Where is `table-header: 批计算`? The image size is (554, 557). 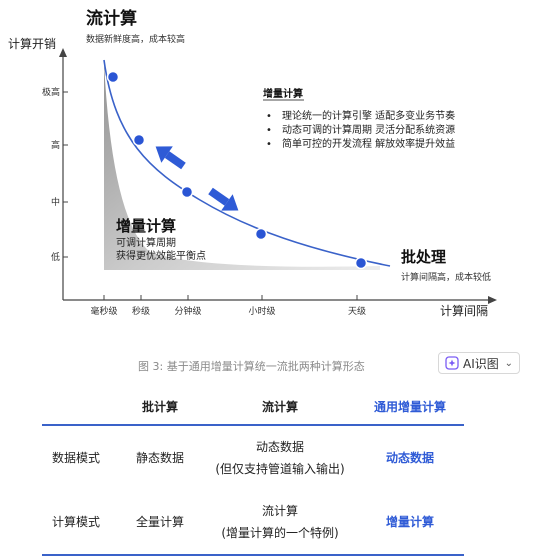
table-header: 批计算 is located at coordinates (160, 407).